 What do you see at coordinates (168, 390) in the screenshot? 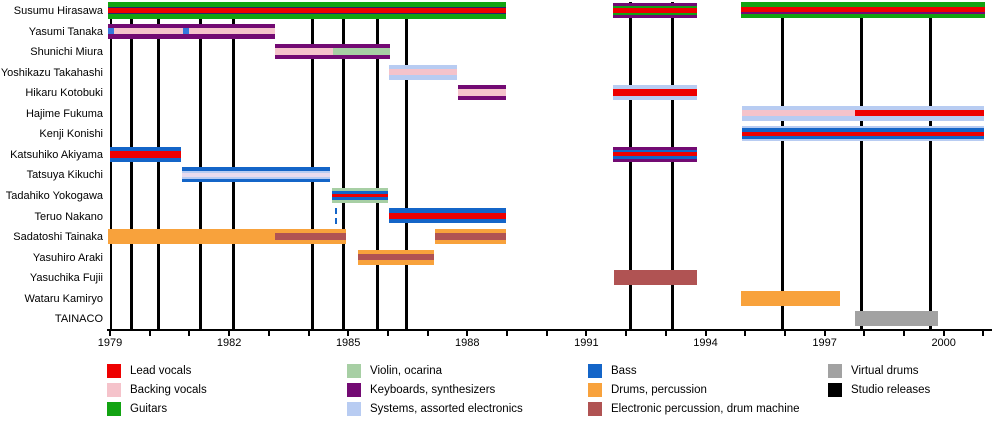
I see `legend-label: Backing vocals` at bounding box center [168, 390].